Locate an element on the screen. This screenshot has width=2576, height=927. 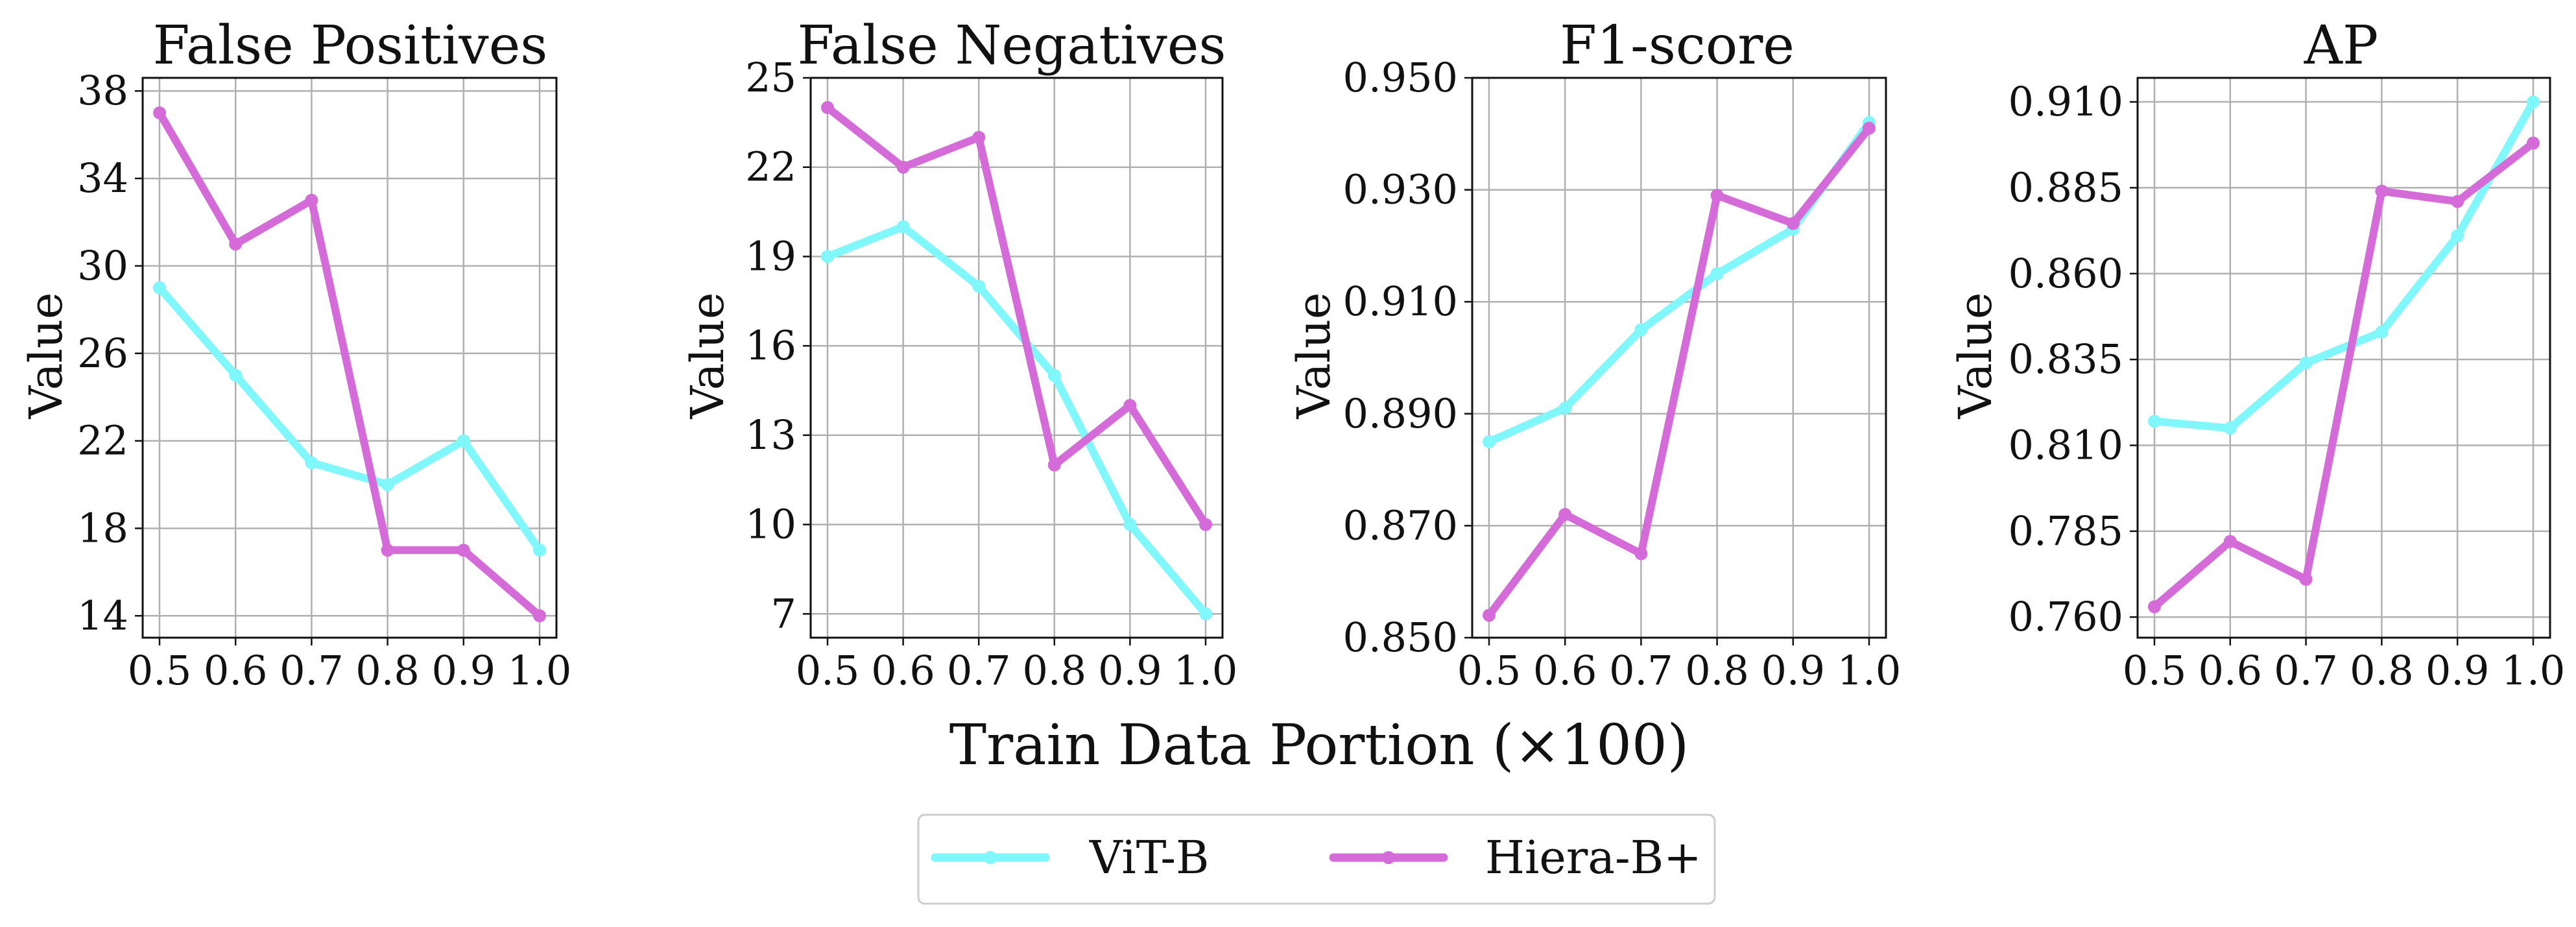
panel-ap: AP Value is located at coordinates (2163, 217).